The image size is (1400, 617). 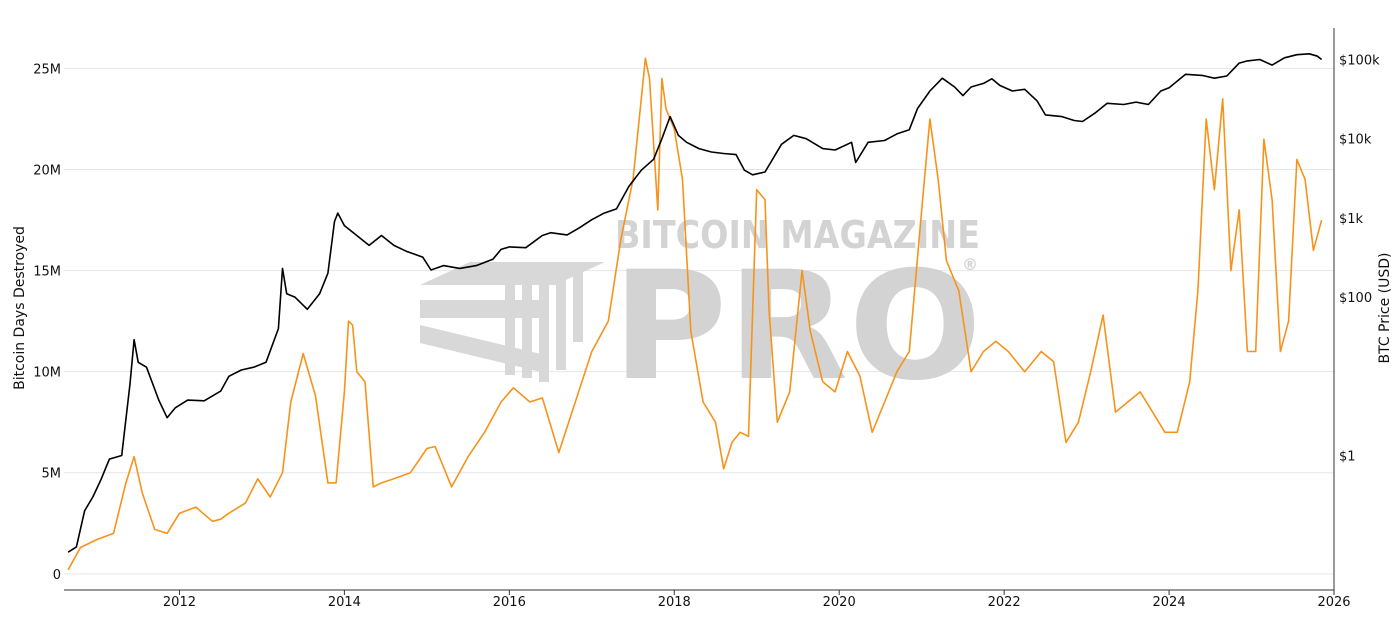 I want to click on watermark-logo-icon, so click(x=512, y=322).